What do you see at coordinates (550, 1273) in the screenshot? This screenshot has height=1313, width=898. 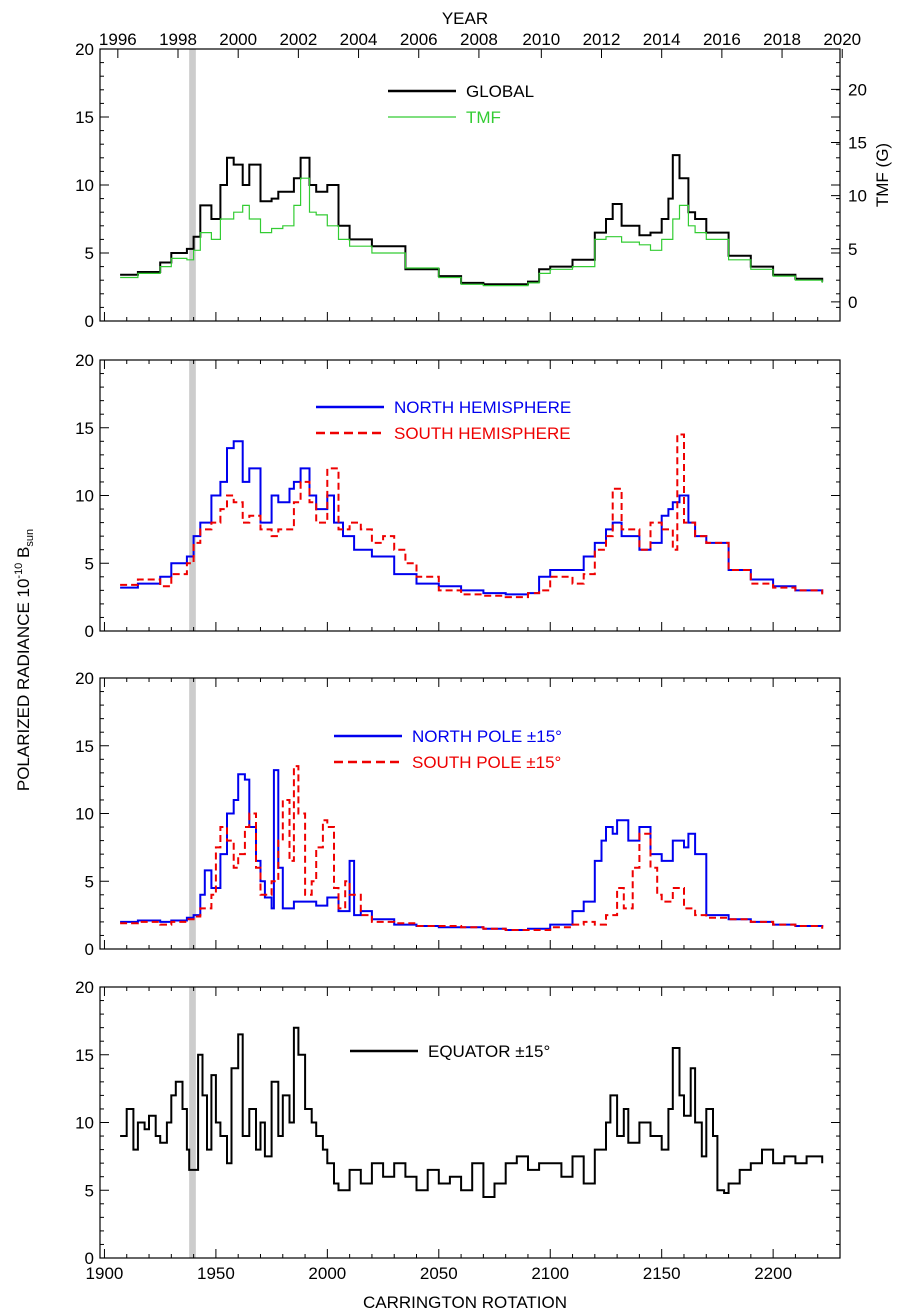 I see `x-tick-label: 2100` at bounding box center [550, 1273].